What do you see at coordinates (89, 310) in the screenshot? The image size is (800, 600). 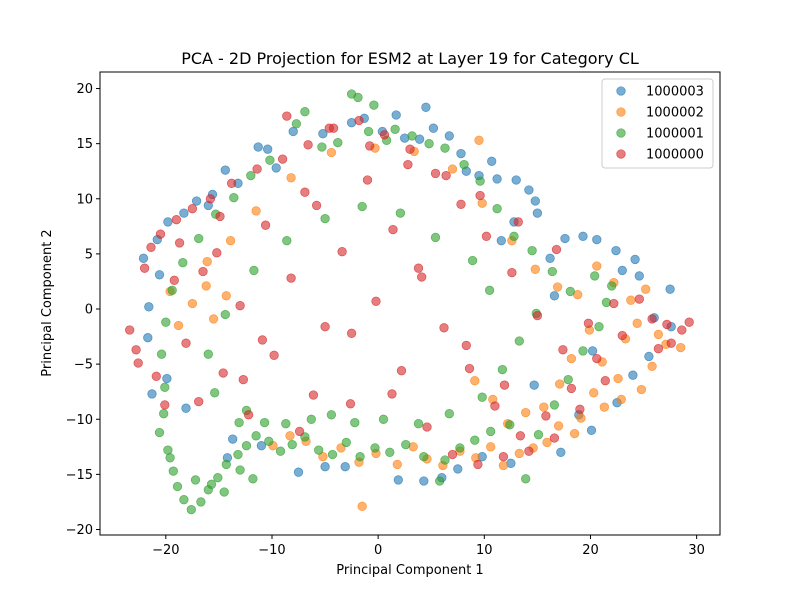 I see `y-tick-label: 0` at bounding box center [89, 310].